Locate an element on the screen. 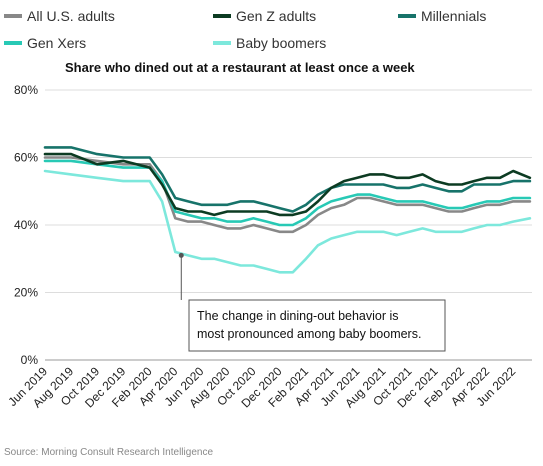 Image resolution: width=543 pixels, height=466 pixels. legend-item-millennials: Millennials is located at coordinates (442, 16).